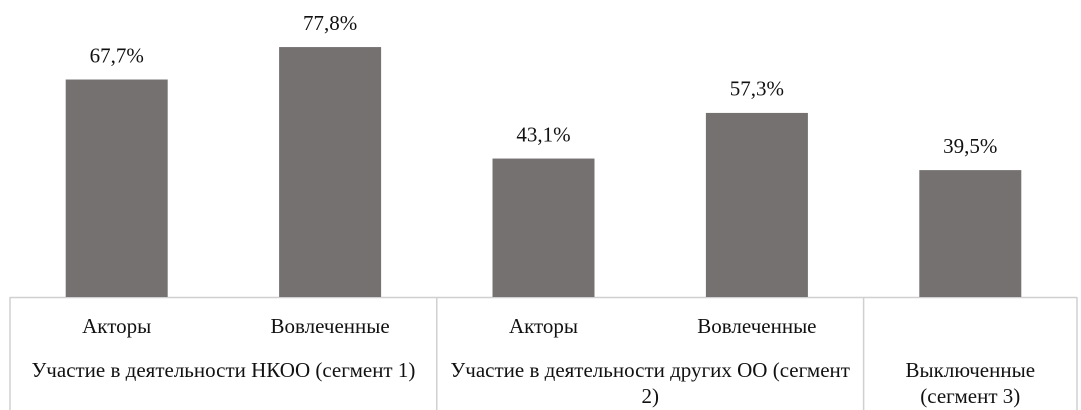  I want to click on value-label: 43,1%, so click(543, 134).